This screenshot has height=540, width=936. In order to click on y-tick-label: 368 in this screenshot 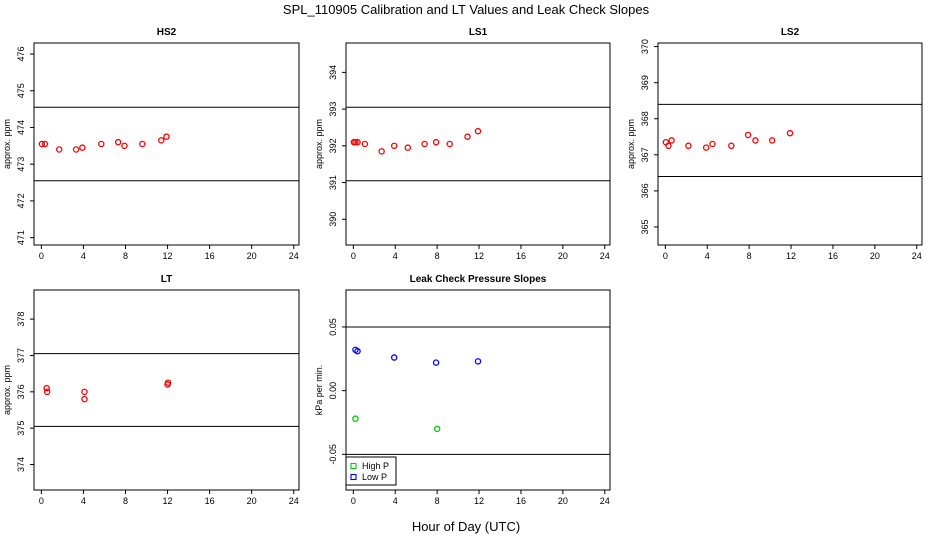, I will do `click(645, 118)`.